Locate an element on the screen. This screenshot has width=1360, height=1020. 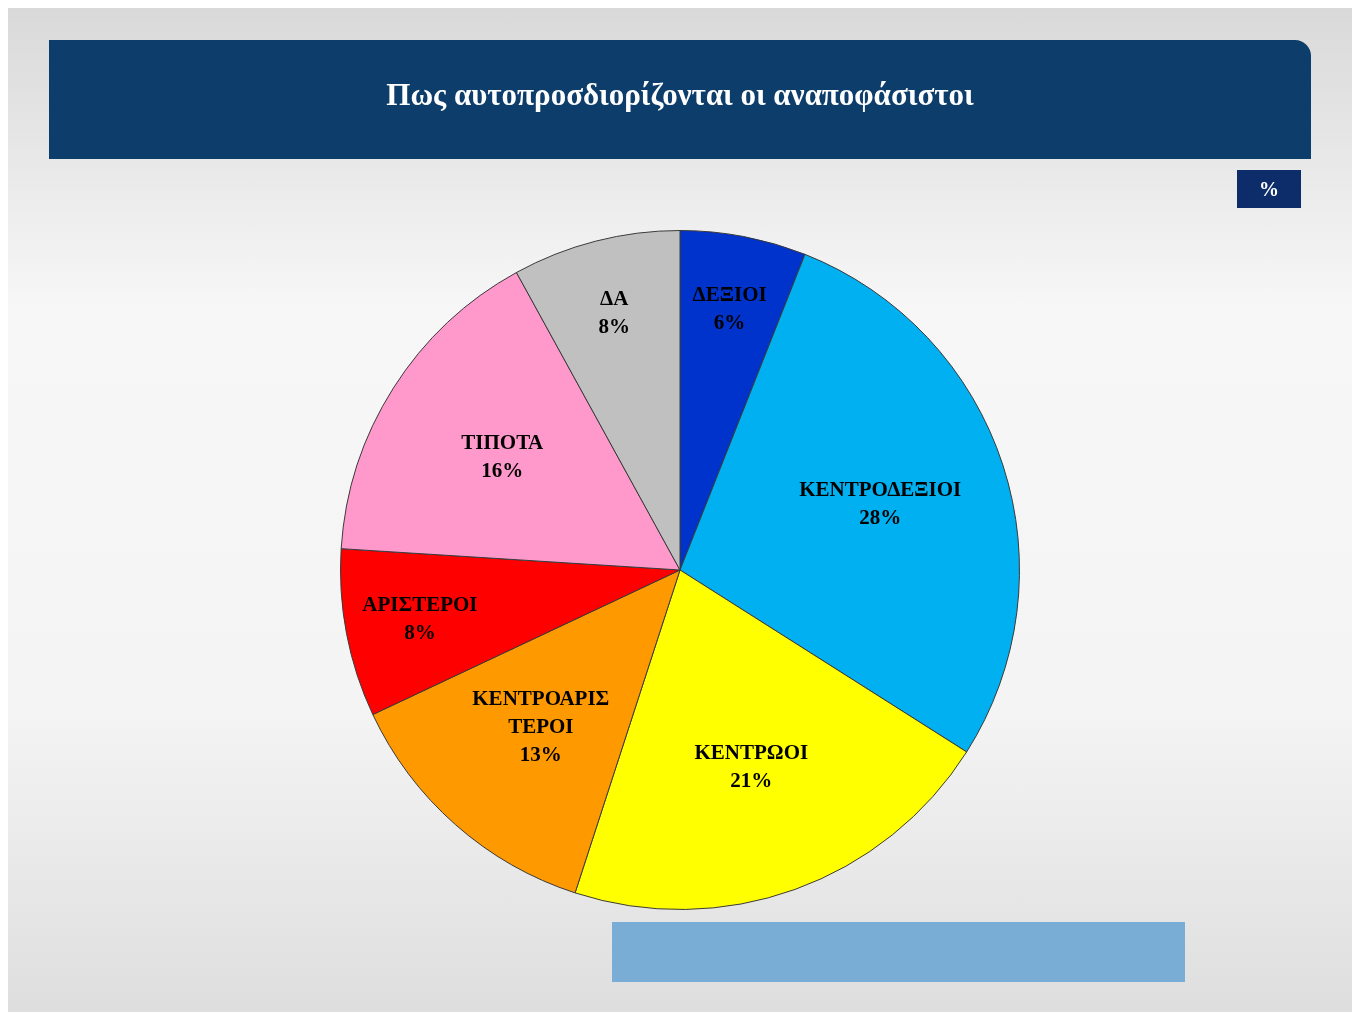
data-label: 13% is located at coordinates (540, 754).